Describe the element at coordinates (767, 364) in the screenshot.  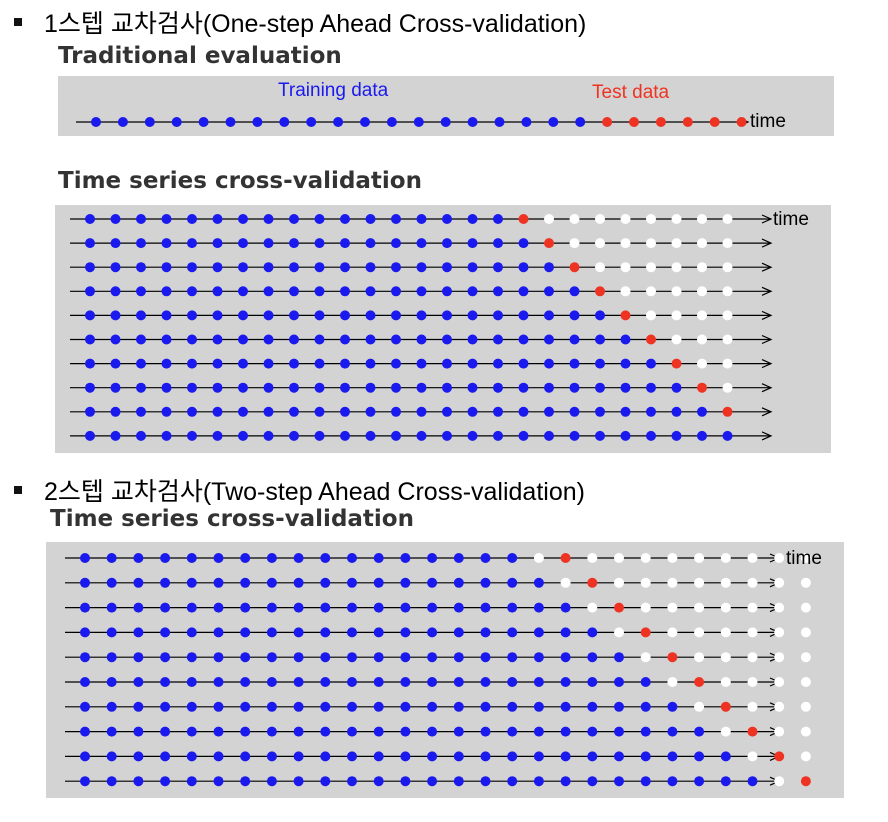
I see `timeline-arrowhead` at that location.